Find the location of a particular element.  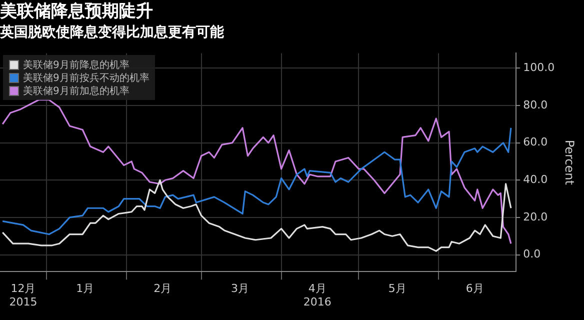

y-tick-label: 80.0 is located at coordinates (535, 105).